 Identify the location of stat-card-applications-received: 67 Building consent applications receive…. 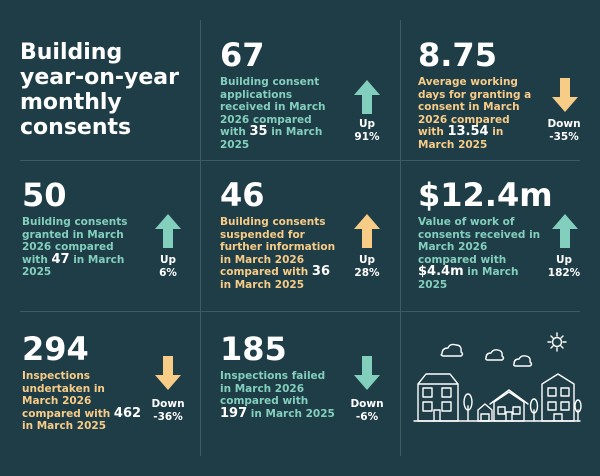
(279, 94).